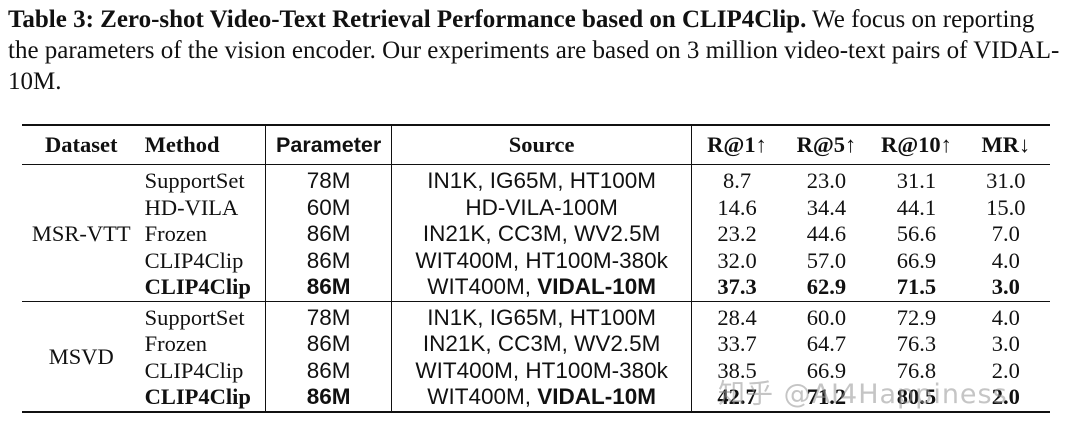  What do you see at coordinates (542, 145) in the screenshot?
I see `header-source: Source` at bounding box center [542, 145].